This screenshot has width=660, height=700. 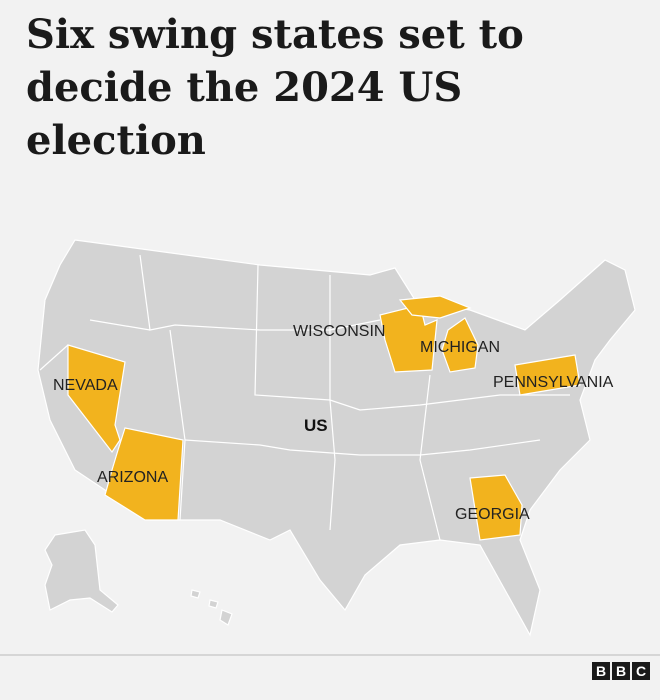 I want to click on country-label: US, so click(x=316, y=425).